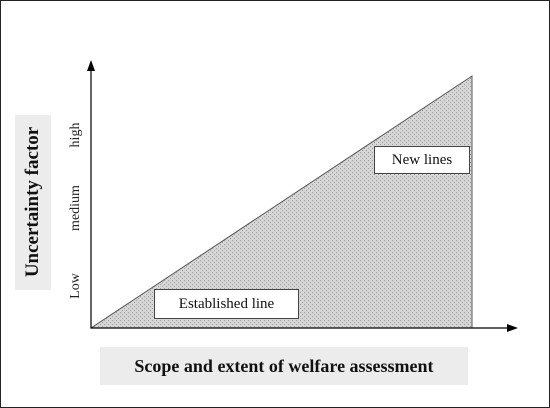 This screenshot has height=408, width=550. Describe the element at coordinates (226, 304) in the screenshot. I see `established-line-label: Established line` at that location.